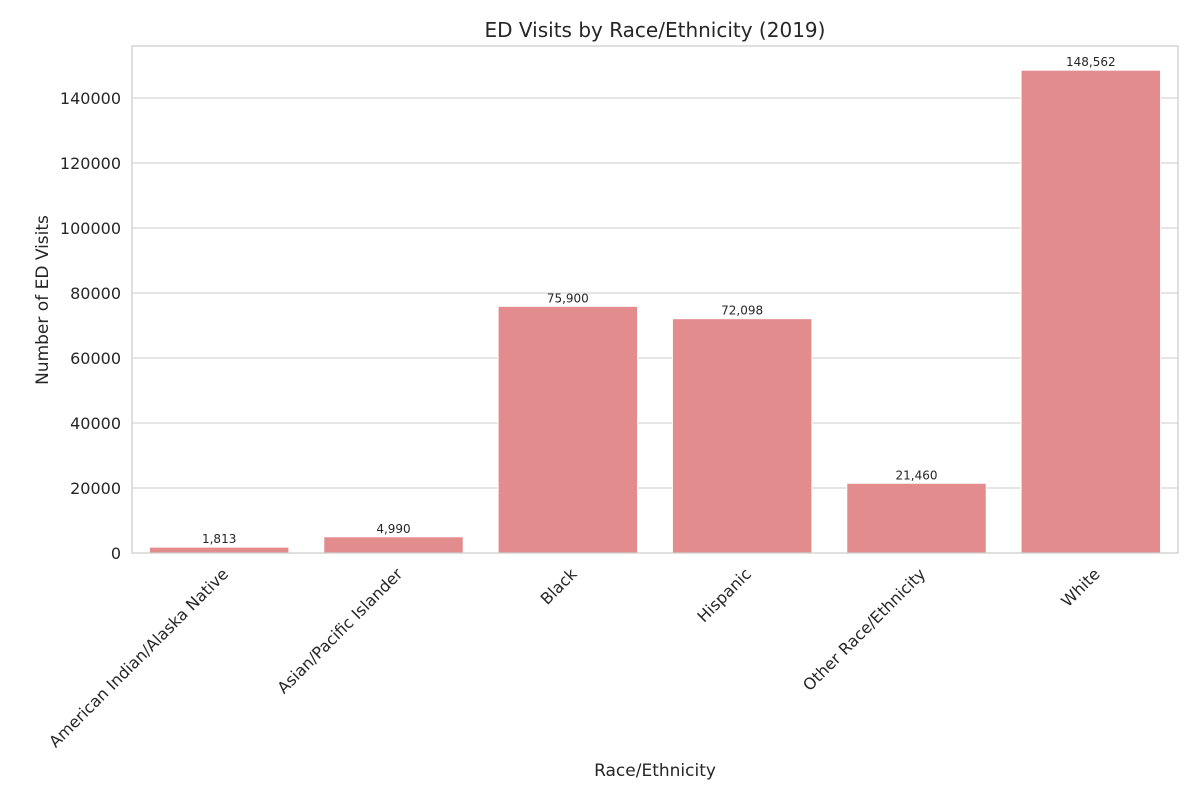  I want to click on x-tick-label: White, so click(1080, 587).